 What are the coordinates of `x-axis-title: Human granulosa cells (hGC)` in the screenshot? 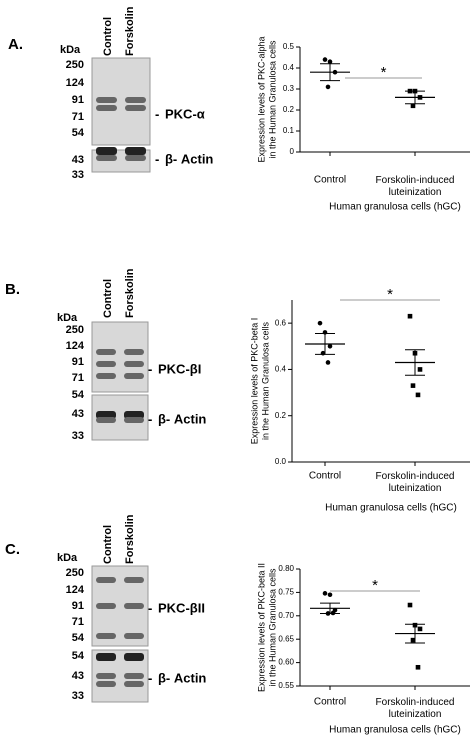 It's located at (395, 207).